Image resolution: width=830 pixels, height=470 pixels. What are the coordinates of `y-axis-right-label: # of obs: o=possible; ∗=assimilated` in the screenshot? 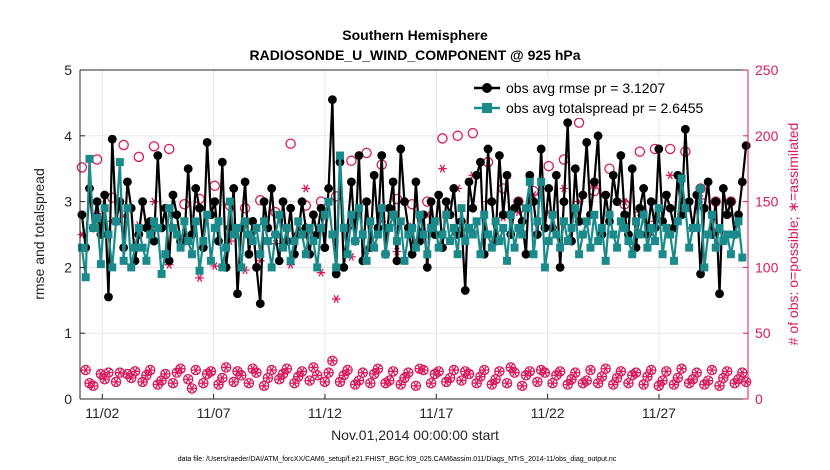 It's located at (793, 234).